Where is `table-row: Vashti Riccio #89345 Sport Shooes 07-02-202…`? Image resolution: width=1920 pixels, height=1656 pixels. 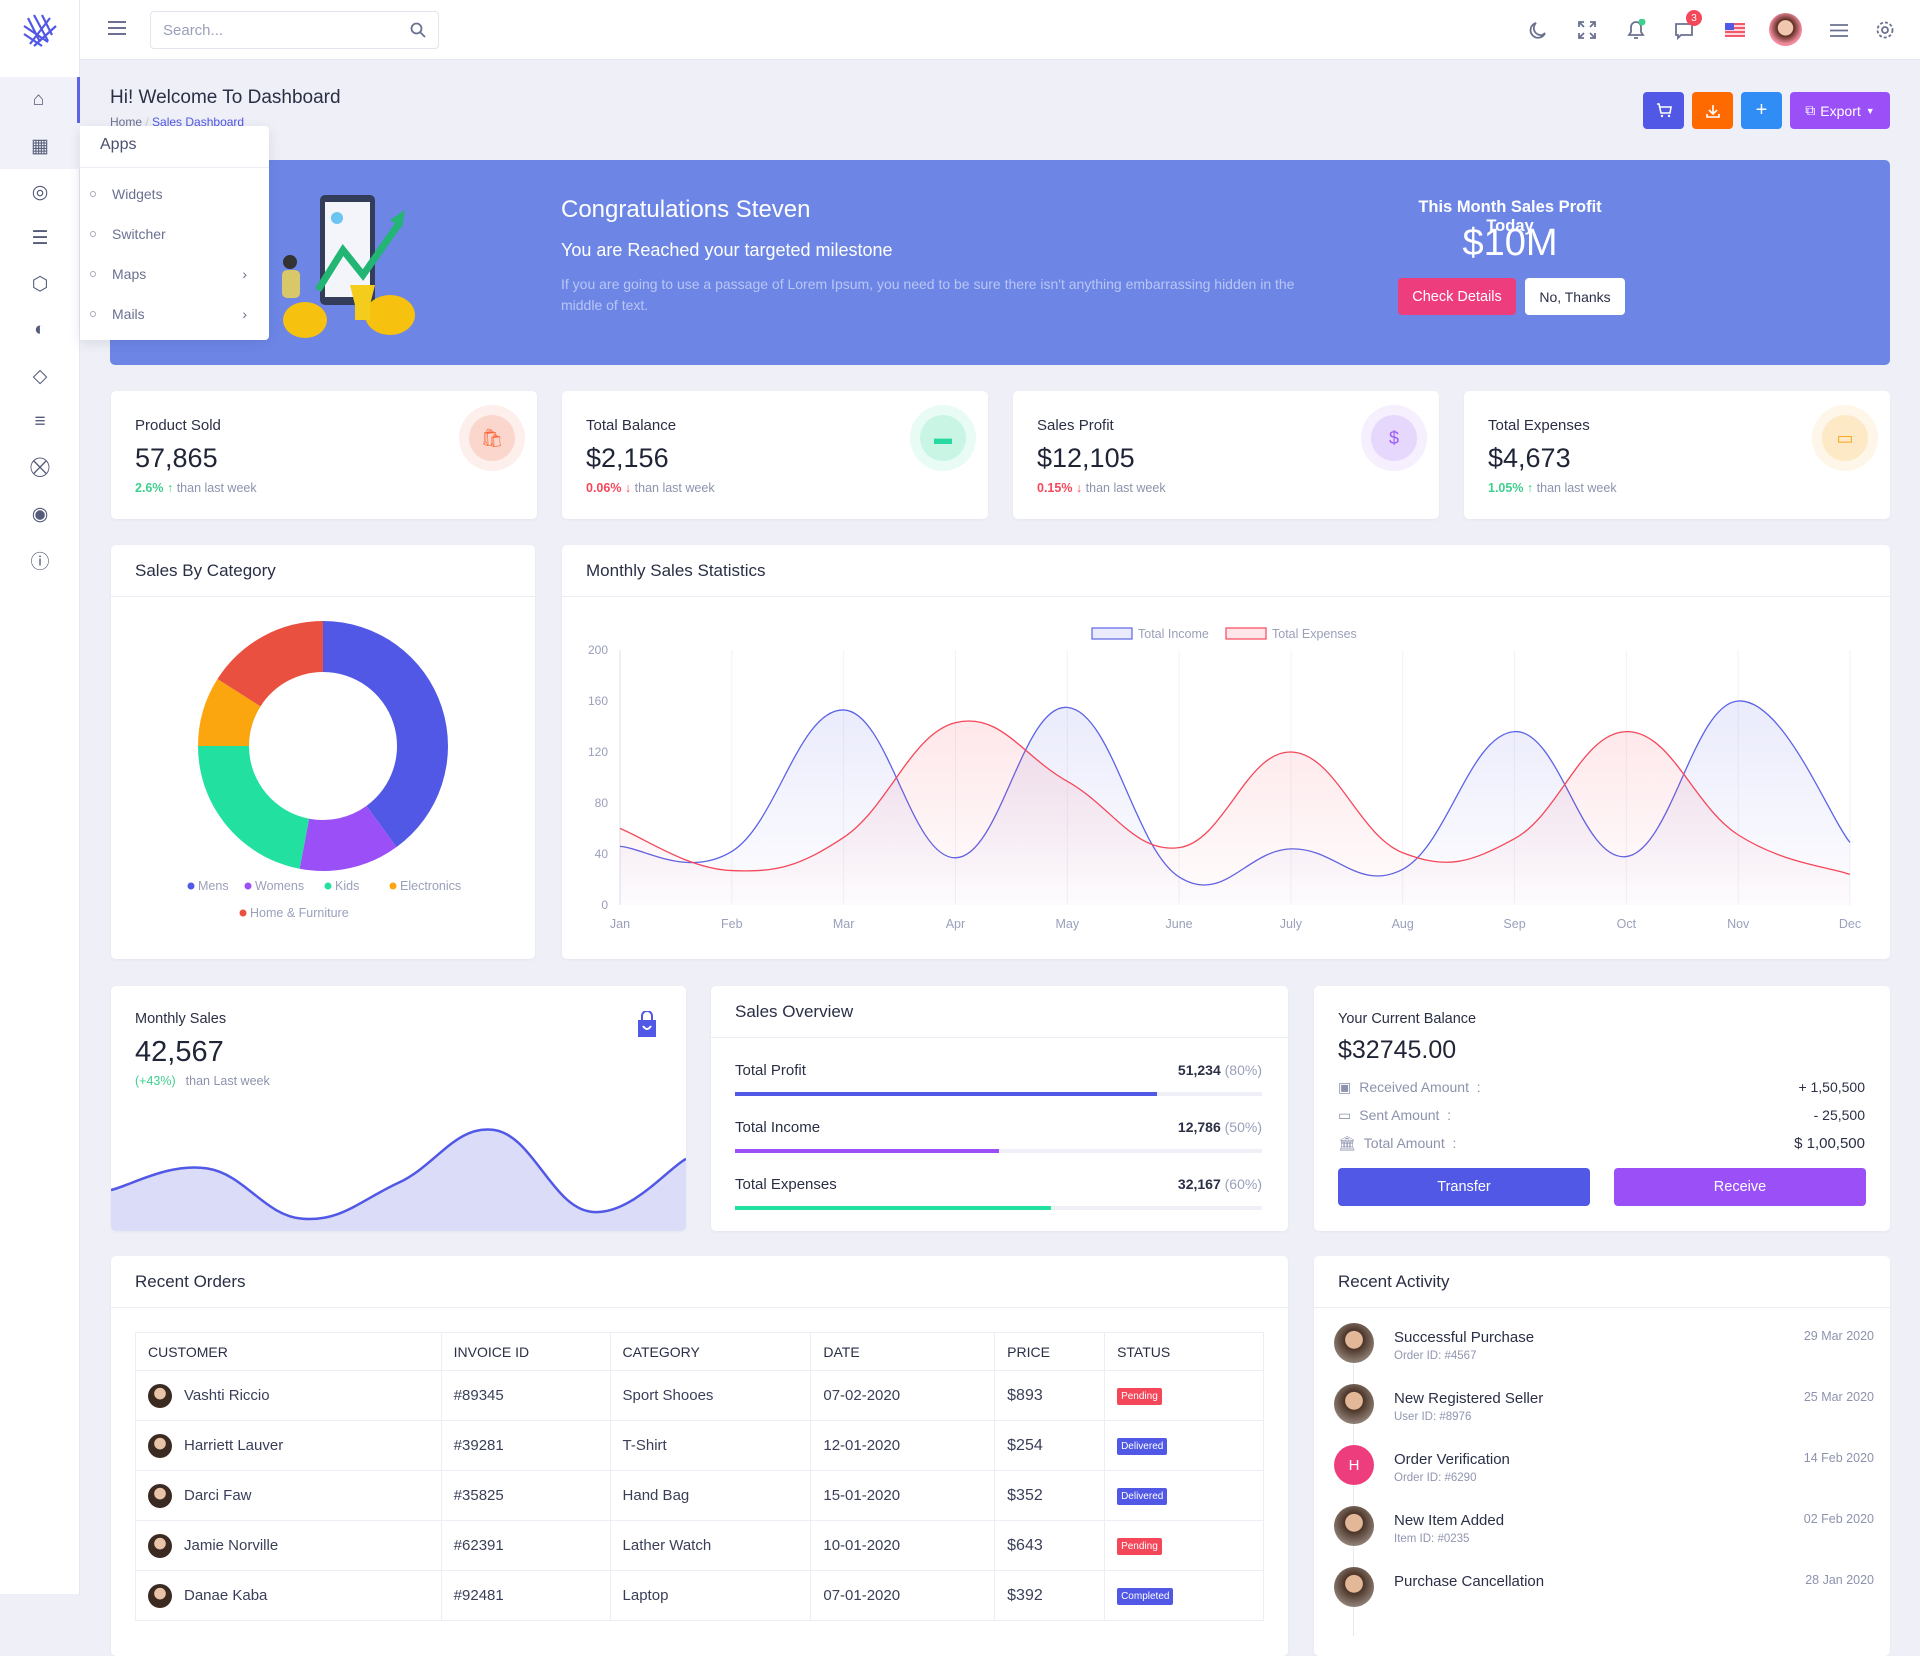
table-row: Vashti Riccio #89345 Sport Shooes 07-02-202… is located at coordinates (699, 1395).